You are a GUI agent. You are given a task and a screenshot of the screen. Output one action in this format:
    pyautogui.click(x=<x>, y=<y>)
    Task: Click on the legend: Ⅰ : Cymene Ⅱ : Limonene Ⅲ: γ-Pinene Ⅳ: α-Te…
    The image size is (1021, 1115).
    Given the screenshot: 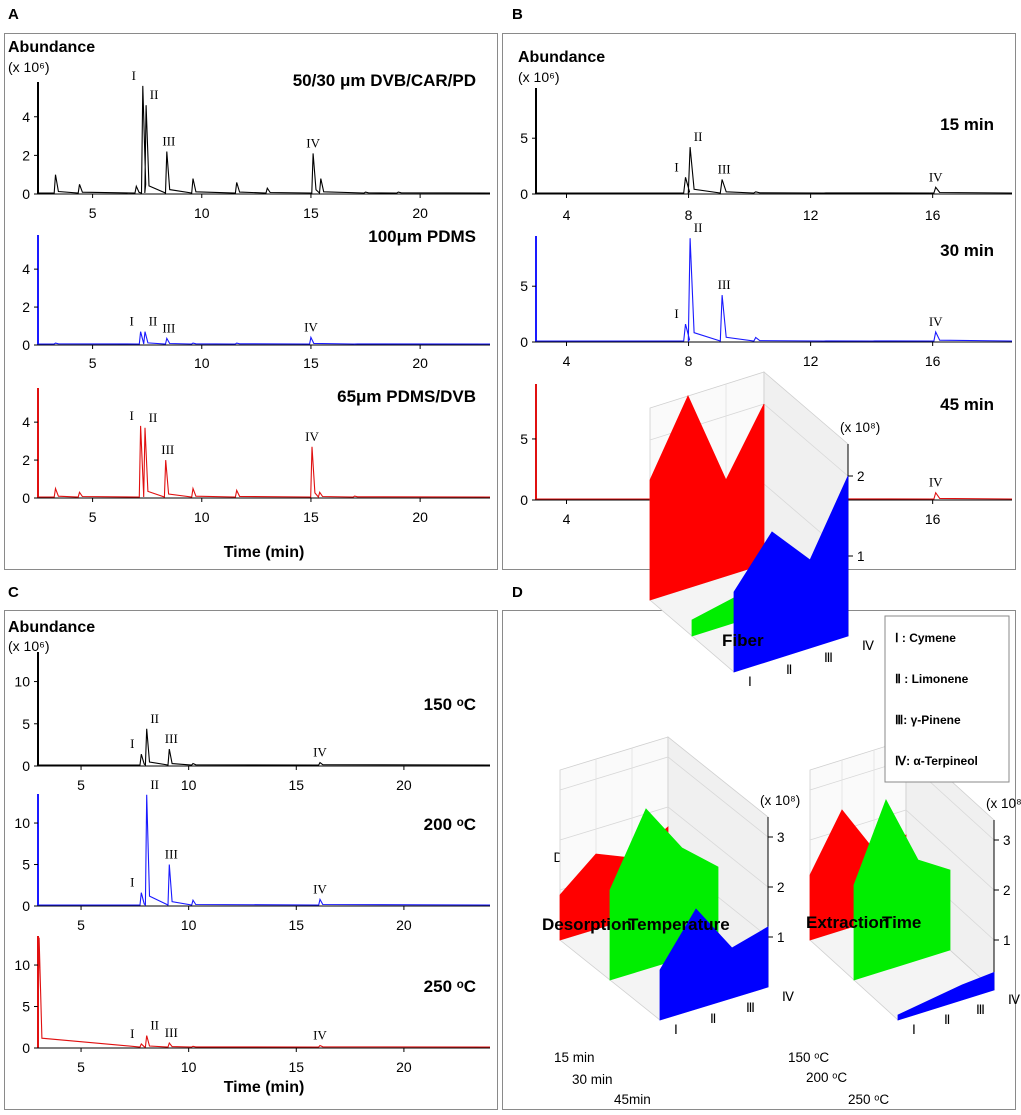 What is the action you would take?
    pyautogui.click(x=947, y=699)
    